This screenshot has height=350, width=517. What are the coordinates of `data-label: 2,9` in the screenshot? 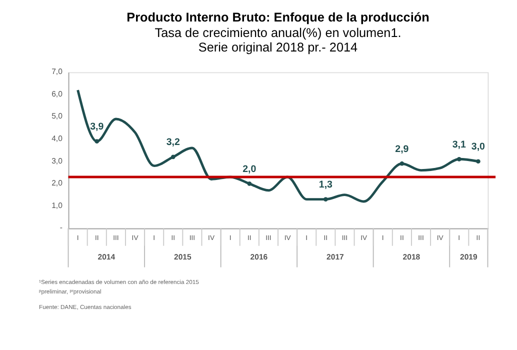 It's located at (402, 149).